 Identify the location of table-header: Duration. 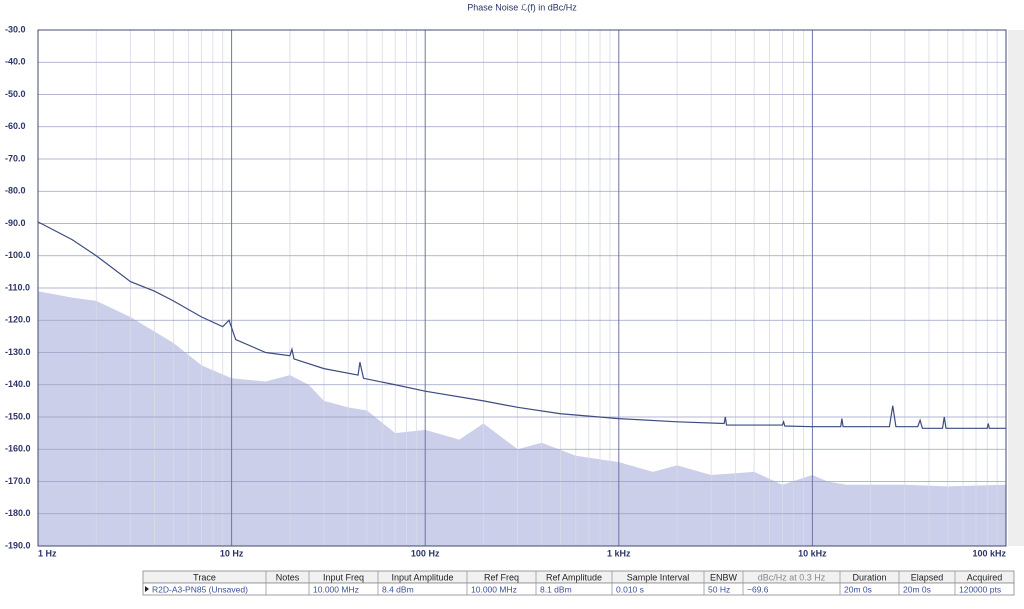
(869, 577).